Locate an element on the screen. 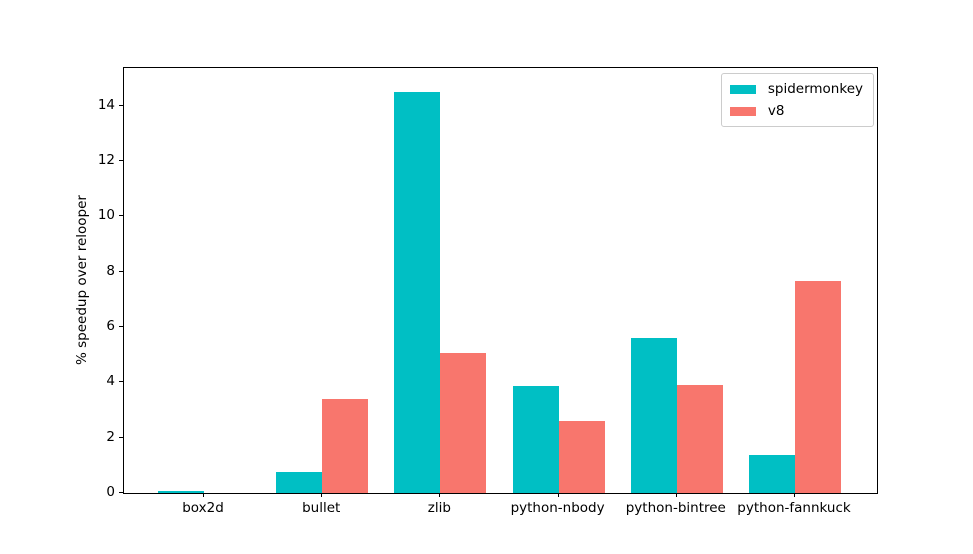  y-tick-label-4: 4 is located at coordinates (110, 381).